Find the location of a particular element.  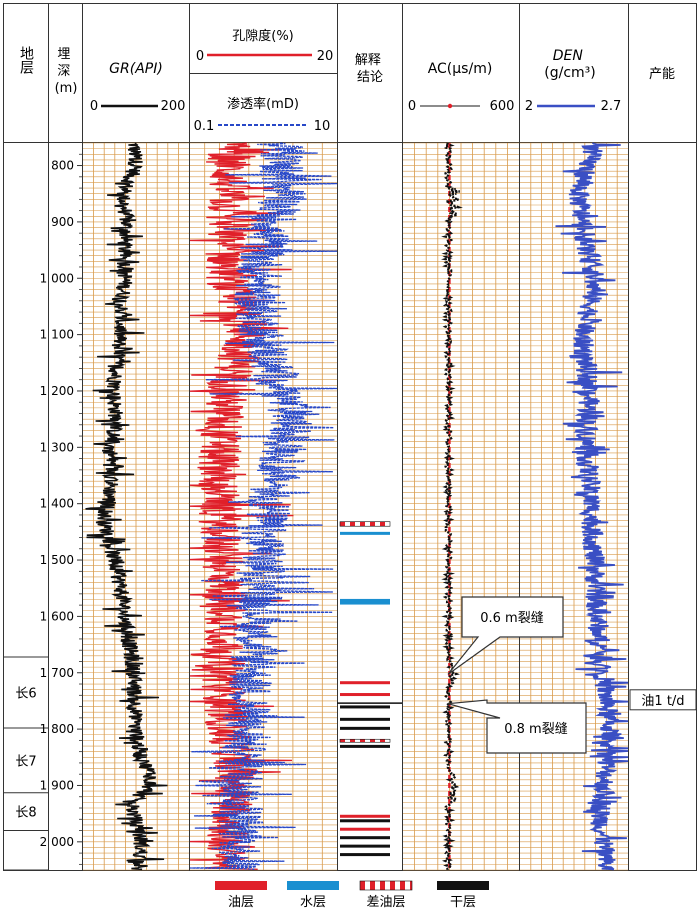

header-den-line1: DEN is located at coordinates (568, 56).